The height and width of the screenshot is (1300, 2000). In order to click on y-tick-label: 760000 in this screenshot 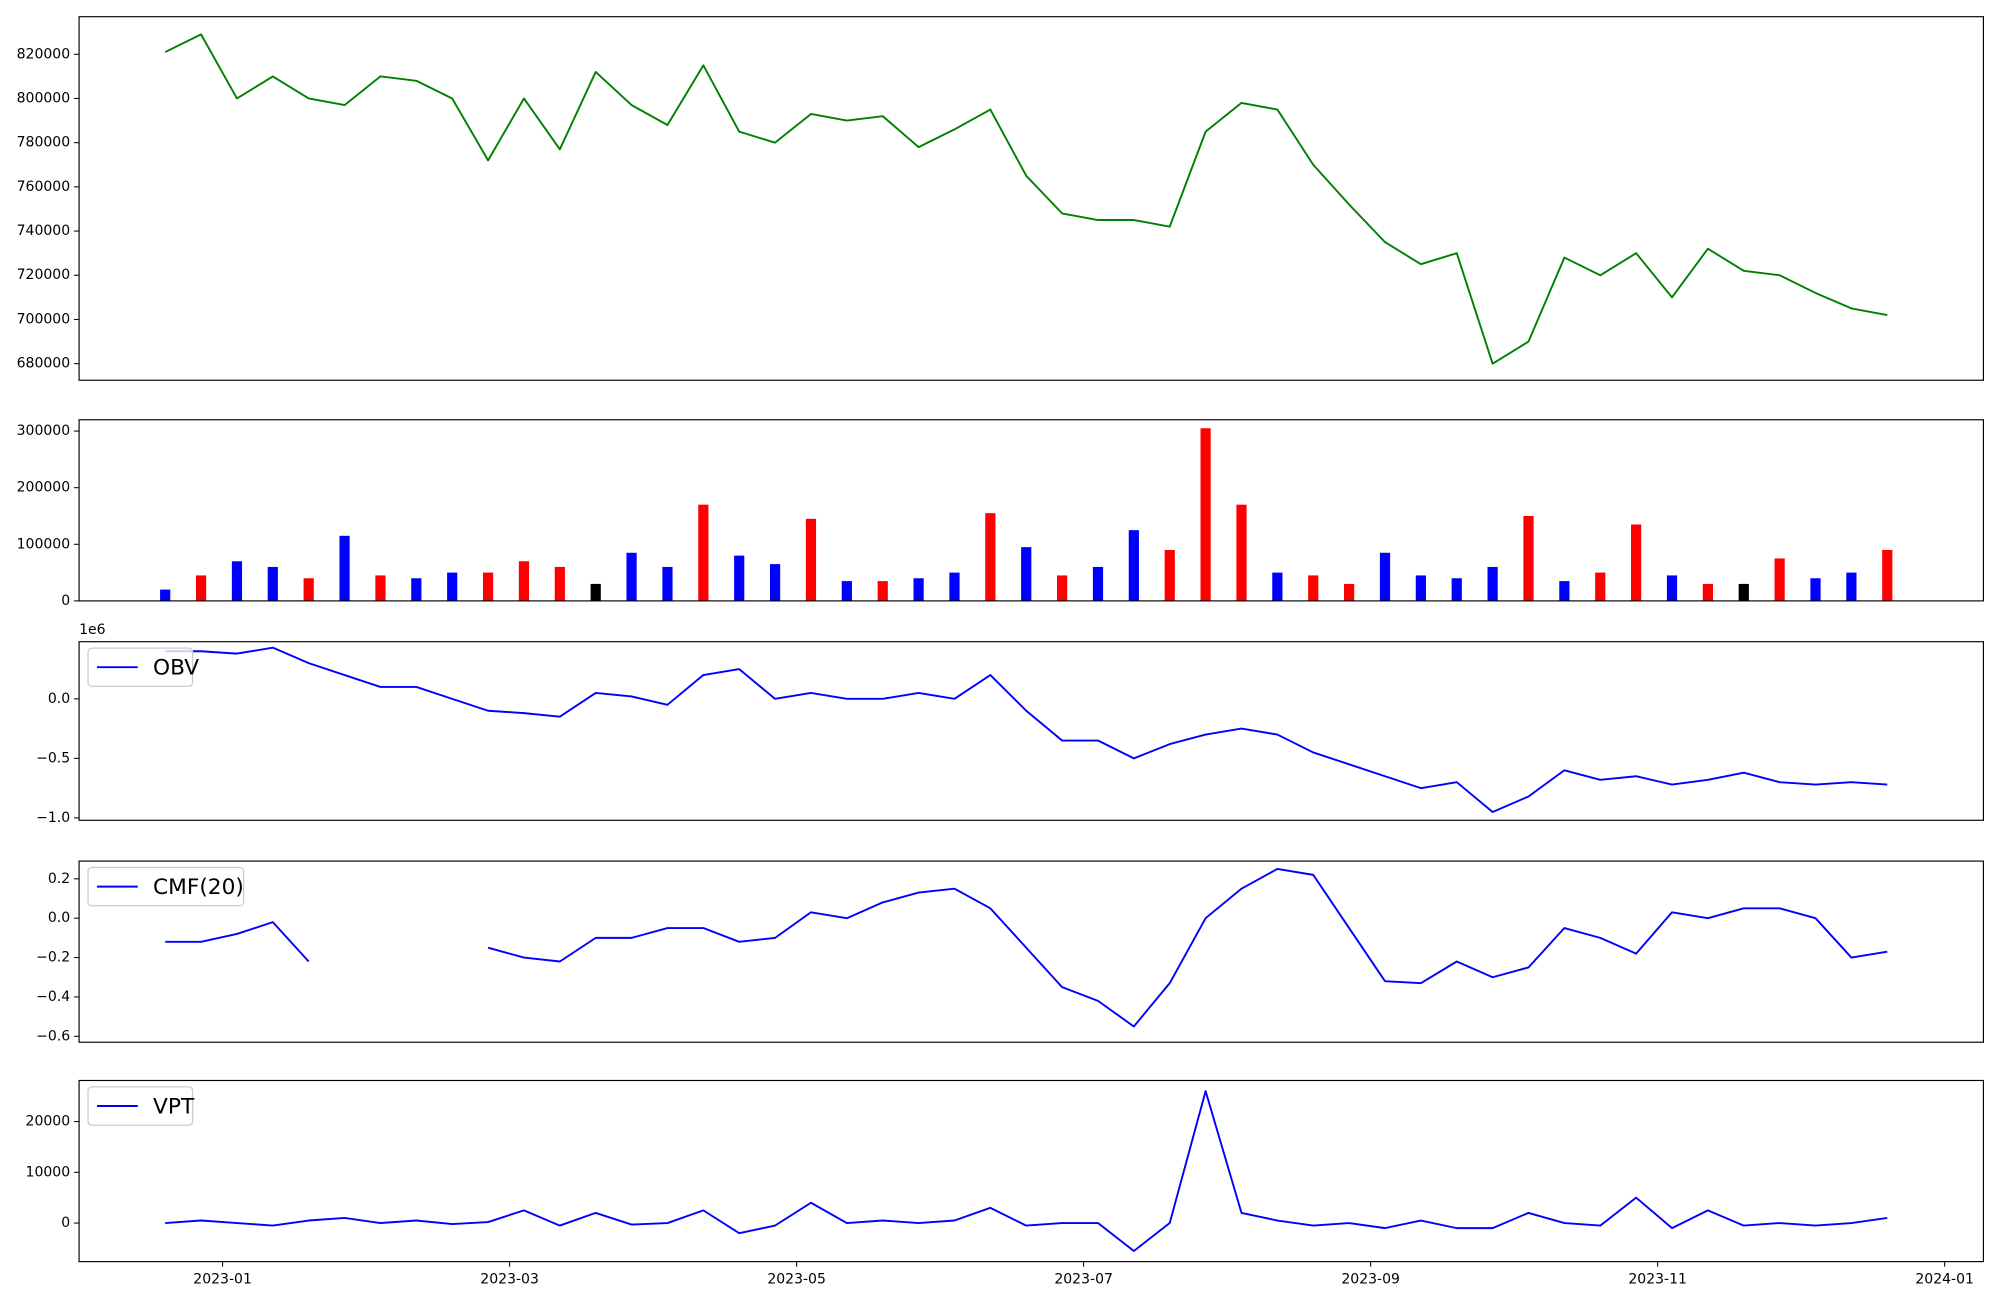, I will do `click(44, 187)`.